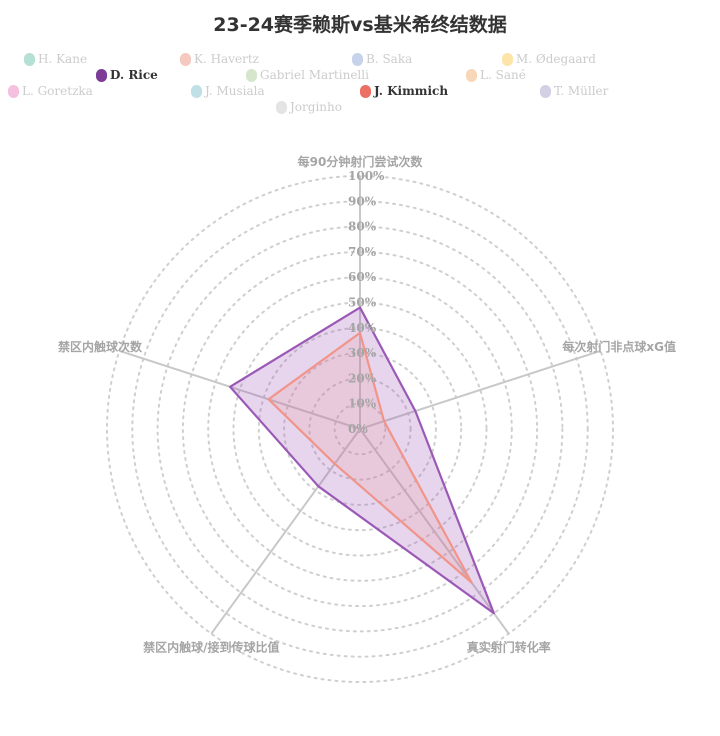 The image size is (720, 736). Describe the element at coordinates (362, 404) in the screenshot. I see `tick-label: 10%` at that location.